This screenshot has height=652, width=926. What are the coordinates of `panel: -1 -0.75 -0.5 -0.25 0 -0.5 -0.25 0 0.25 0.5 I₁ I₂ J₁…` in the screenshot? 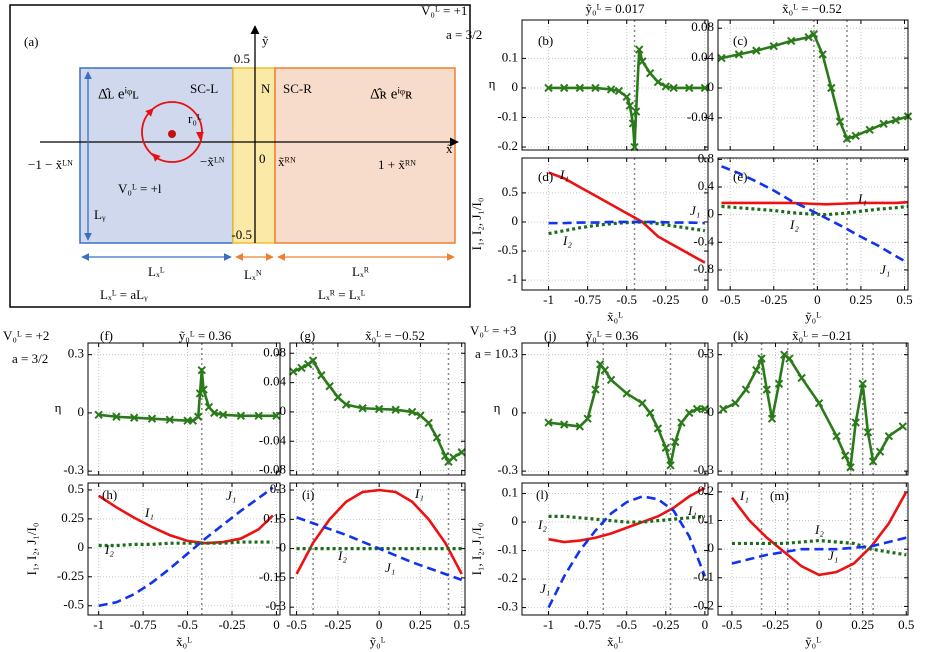 It's located at (152, 565).